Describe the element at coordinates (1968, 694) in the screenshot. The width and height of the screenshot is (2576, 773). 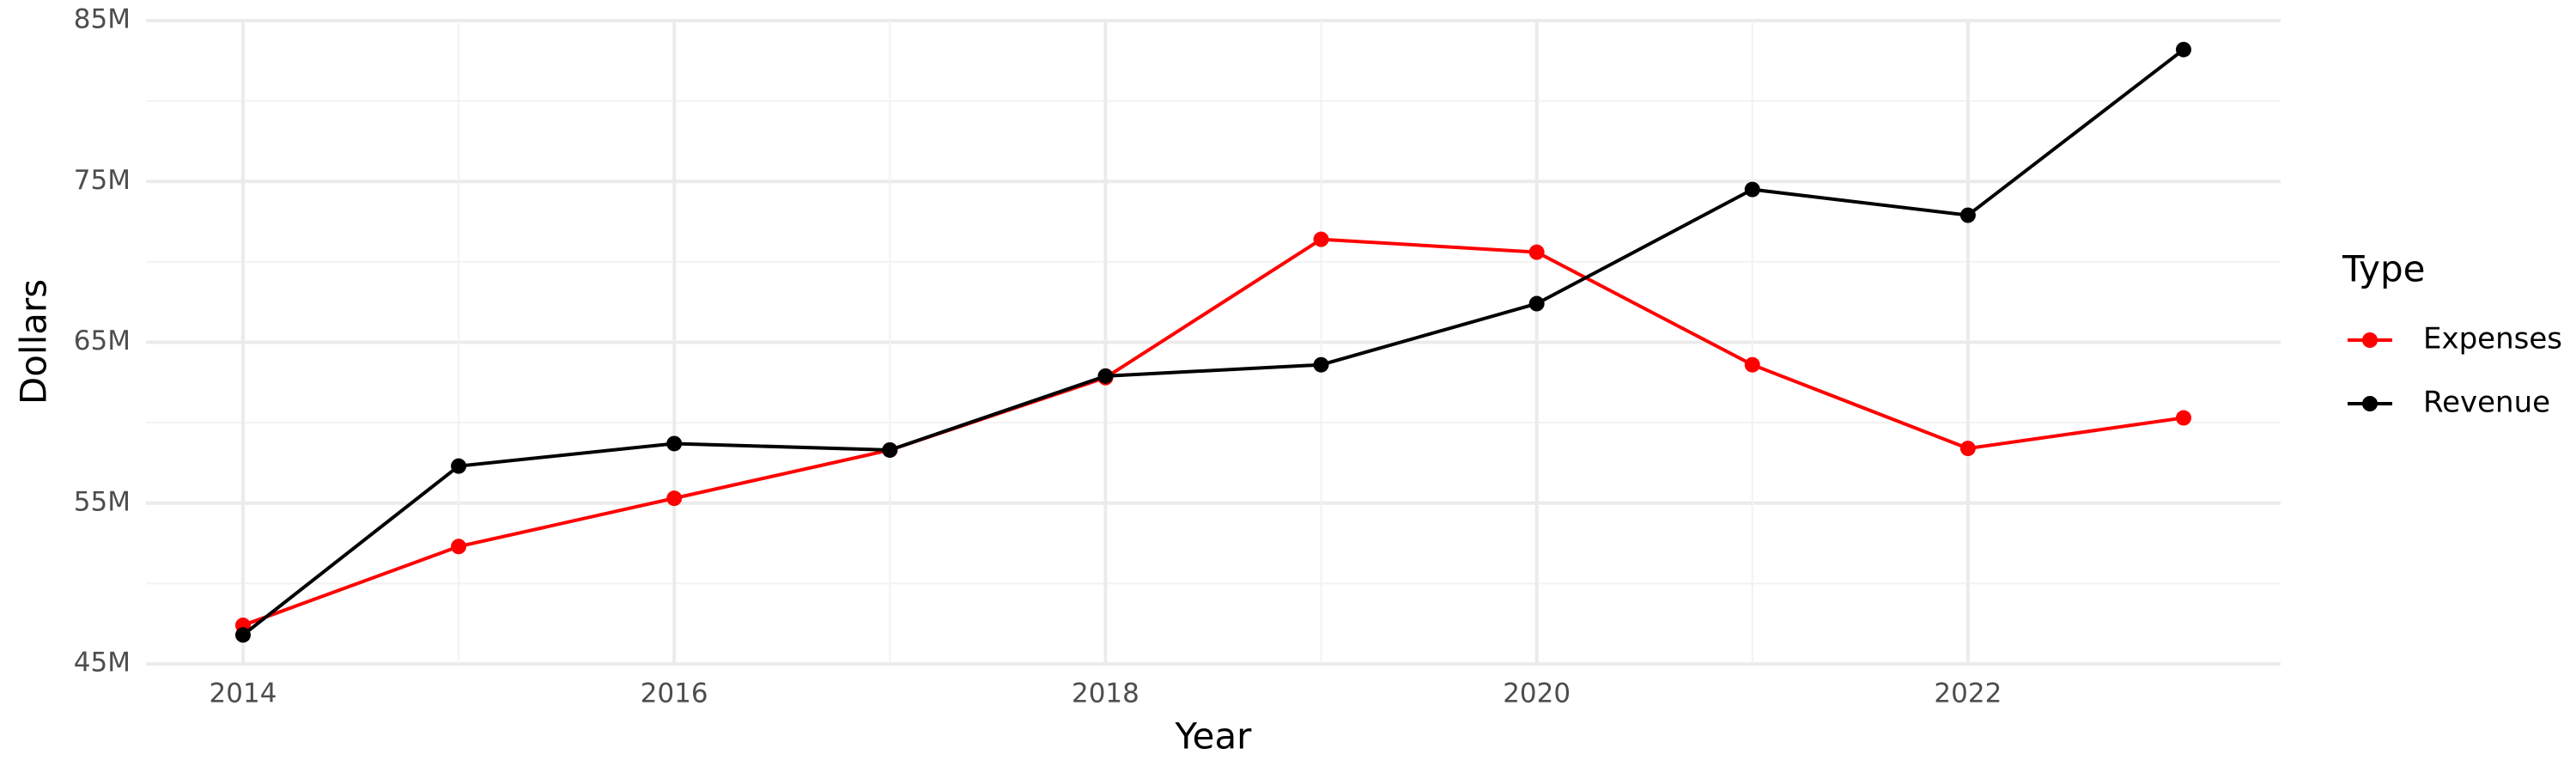
I see `x-tick-label: 2022` at that location.